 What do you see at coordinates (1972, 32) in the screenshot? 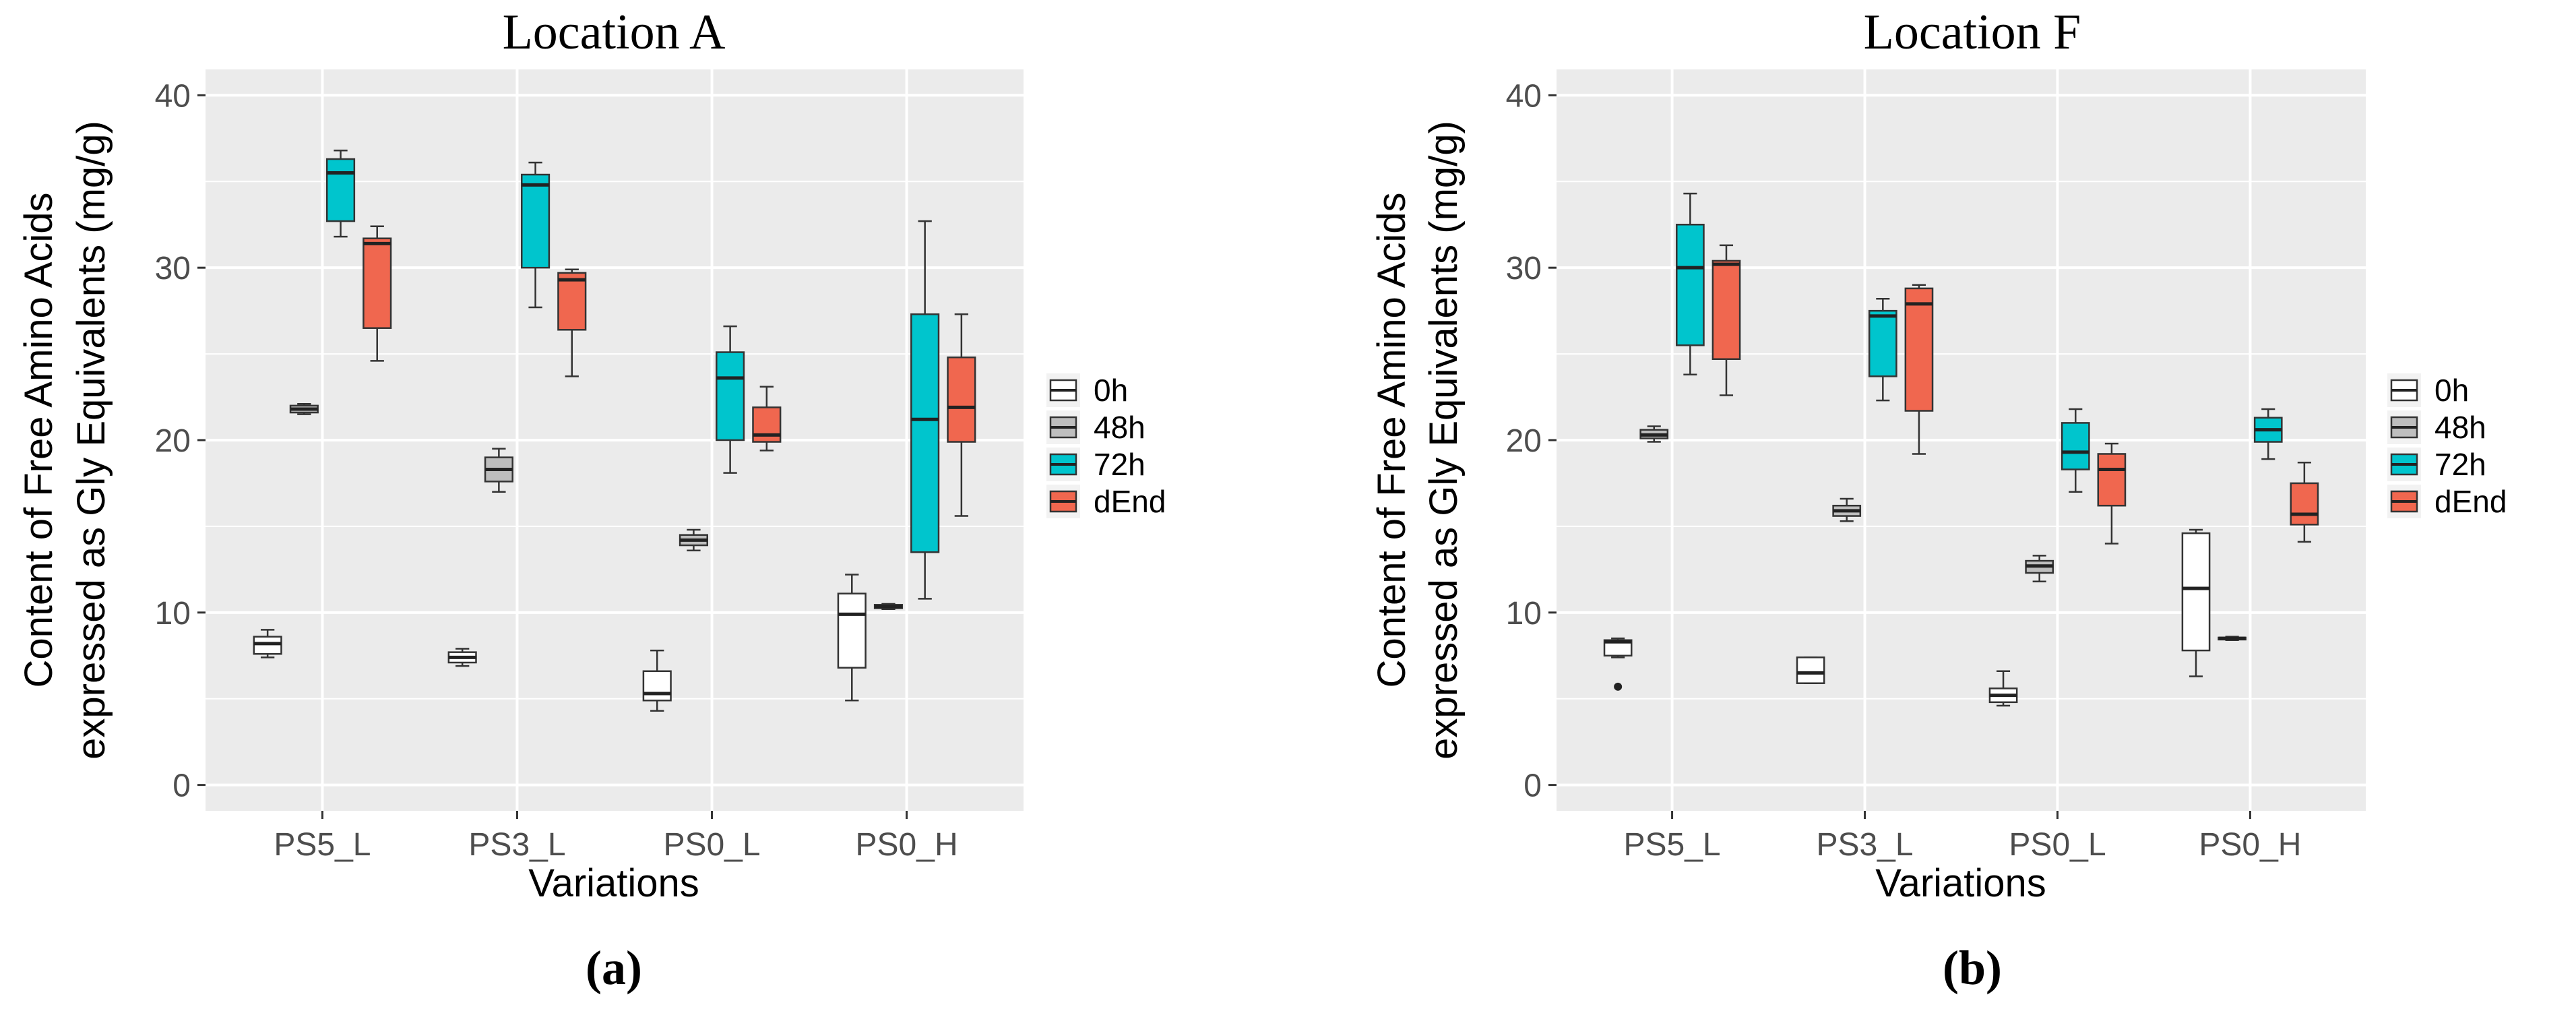
I see `chart-title: Location F` at bounding box center [1972, 32].